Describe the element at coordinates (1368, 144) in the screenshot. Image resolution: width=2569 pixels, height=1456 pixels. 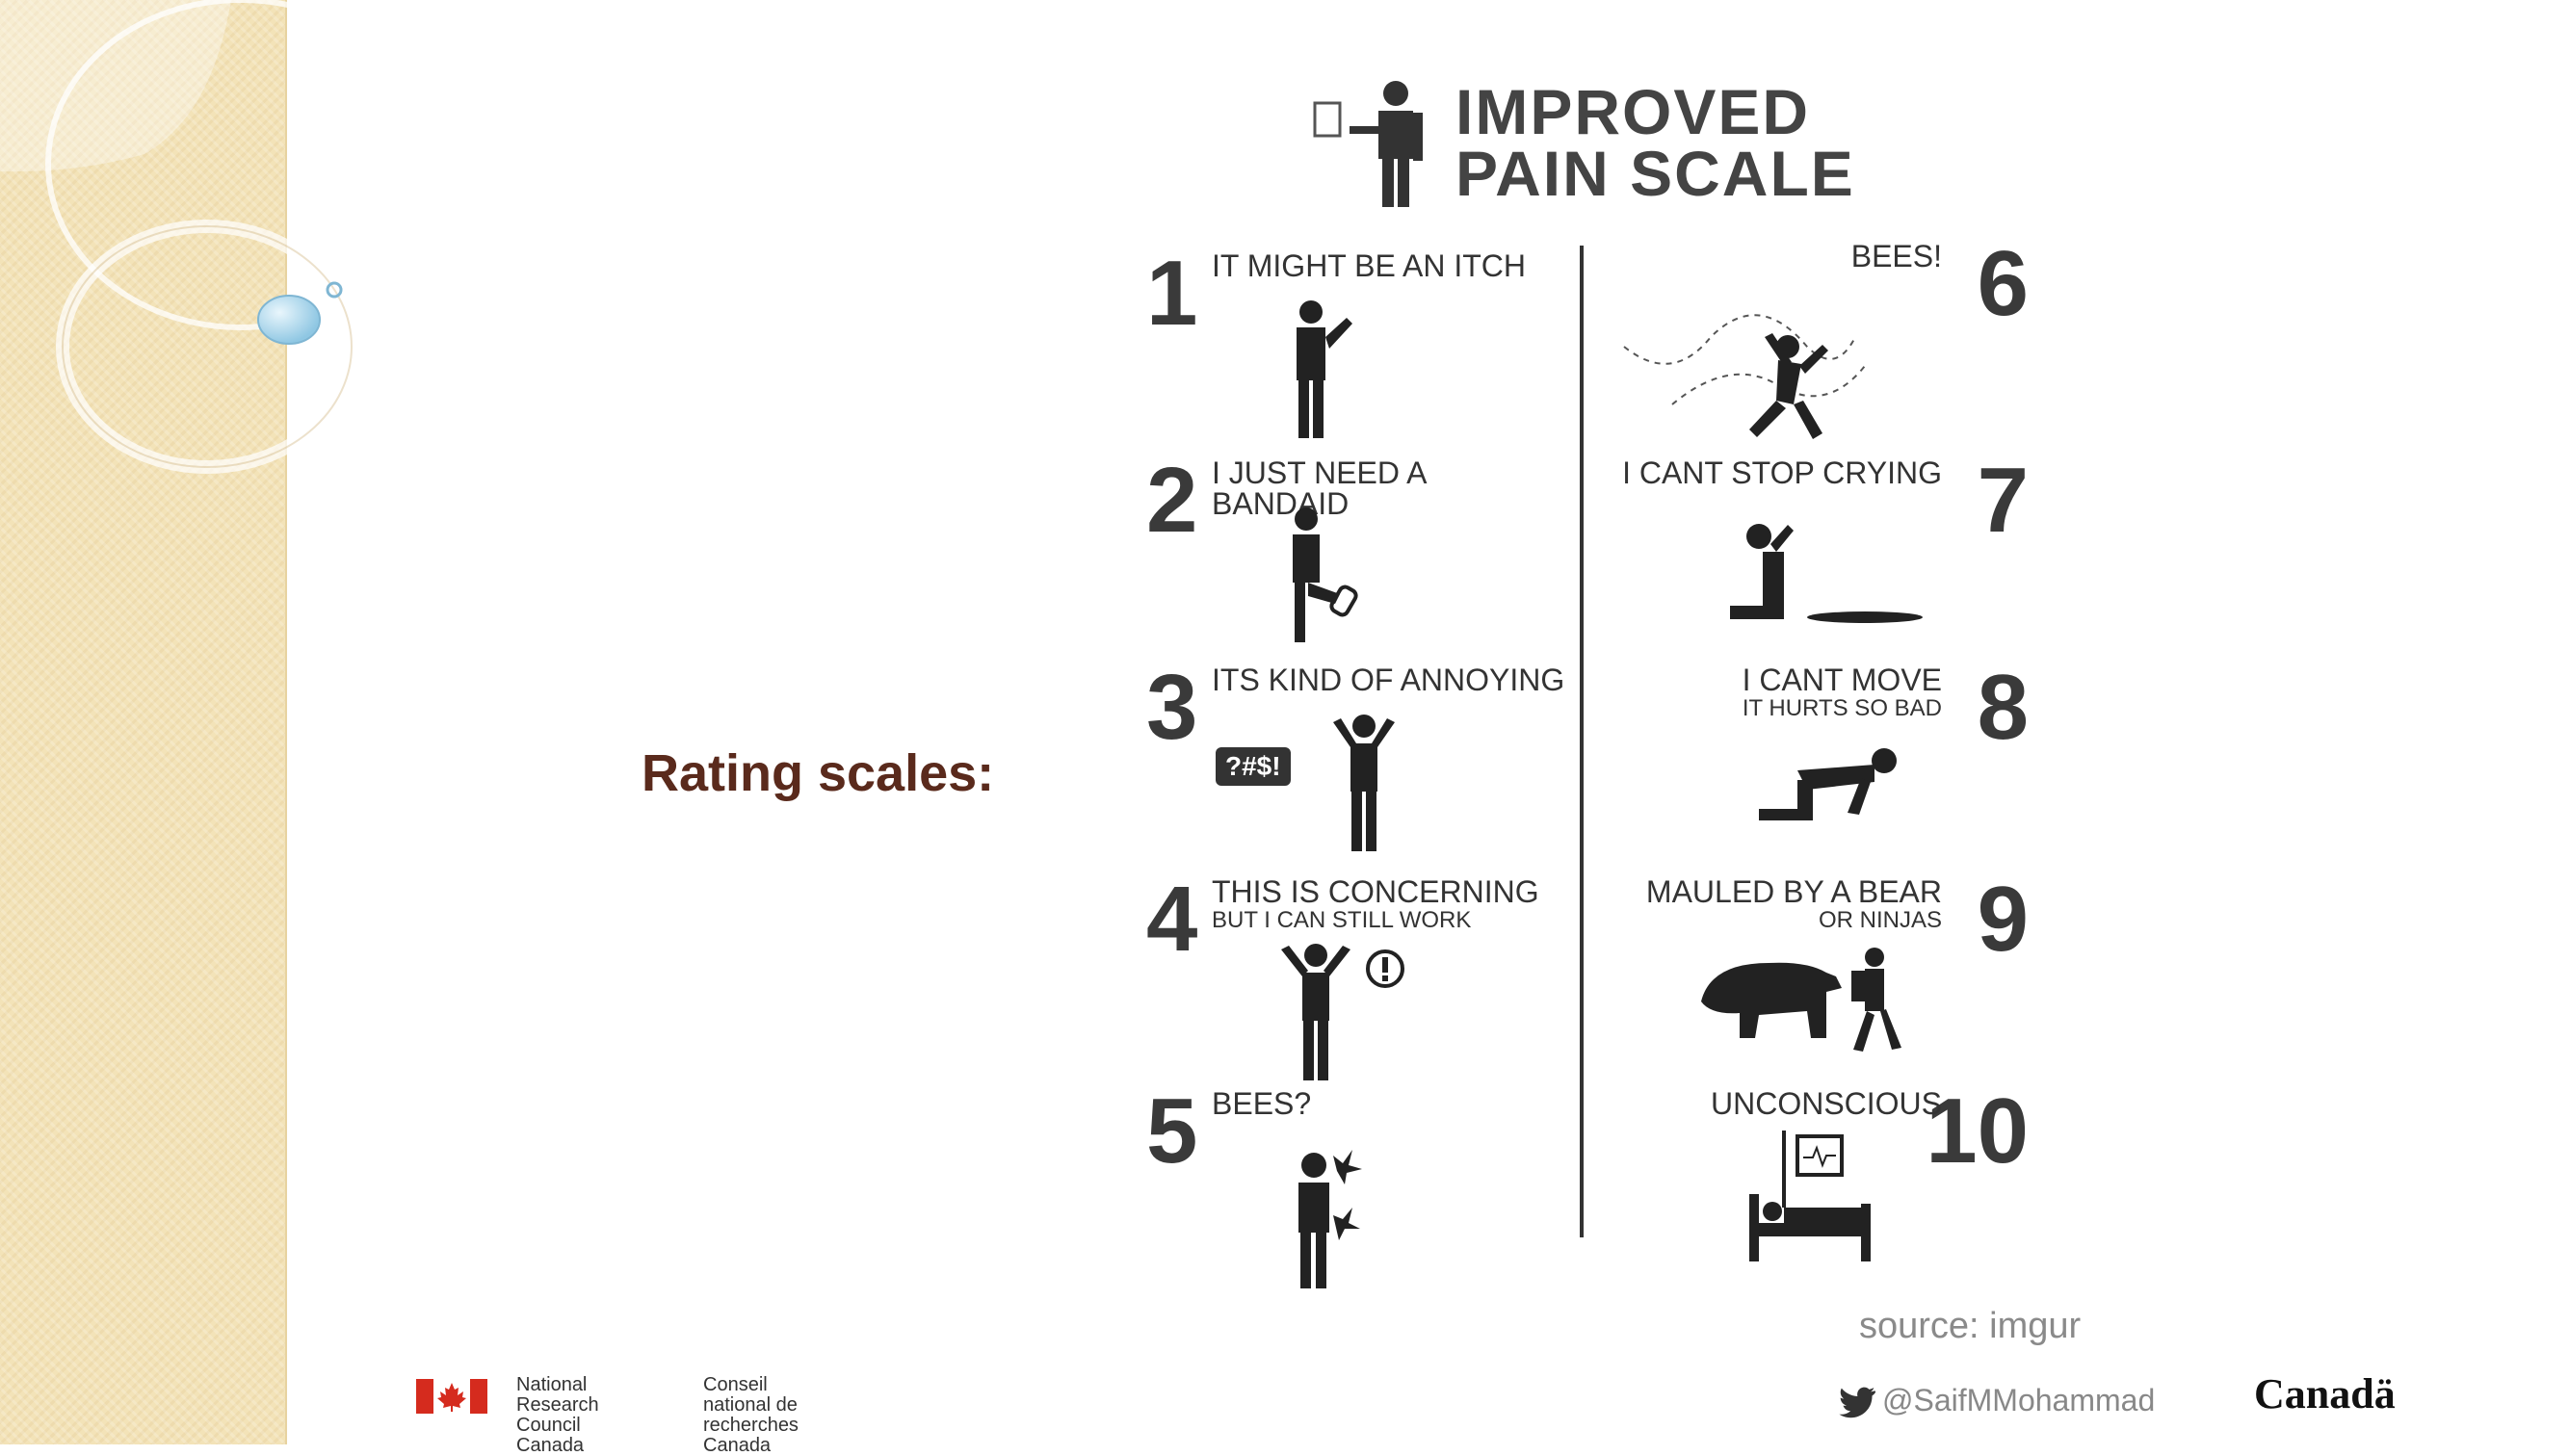
I see `doctor-icon` at that location.